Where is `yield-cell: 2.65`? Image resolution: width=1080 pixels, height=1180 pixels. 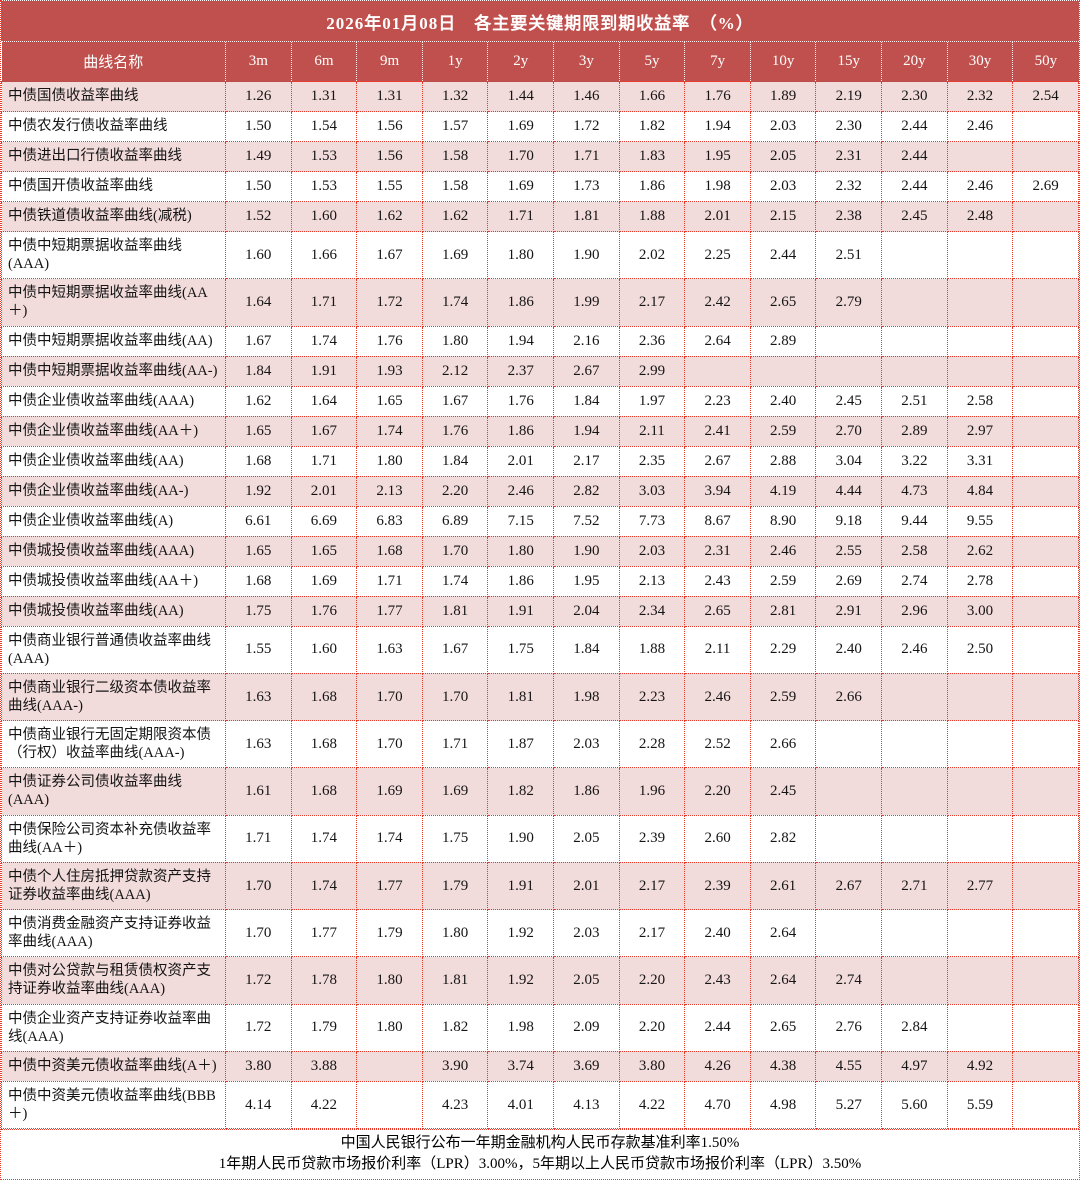
yield-cell: 2.65 is located at coordinates (717, 611).